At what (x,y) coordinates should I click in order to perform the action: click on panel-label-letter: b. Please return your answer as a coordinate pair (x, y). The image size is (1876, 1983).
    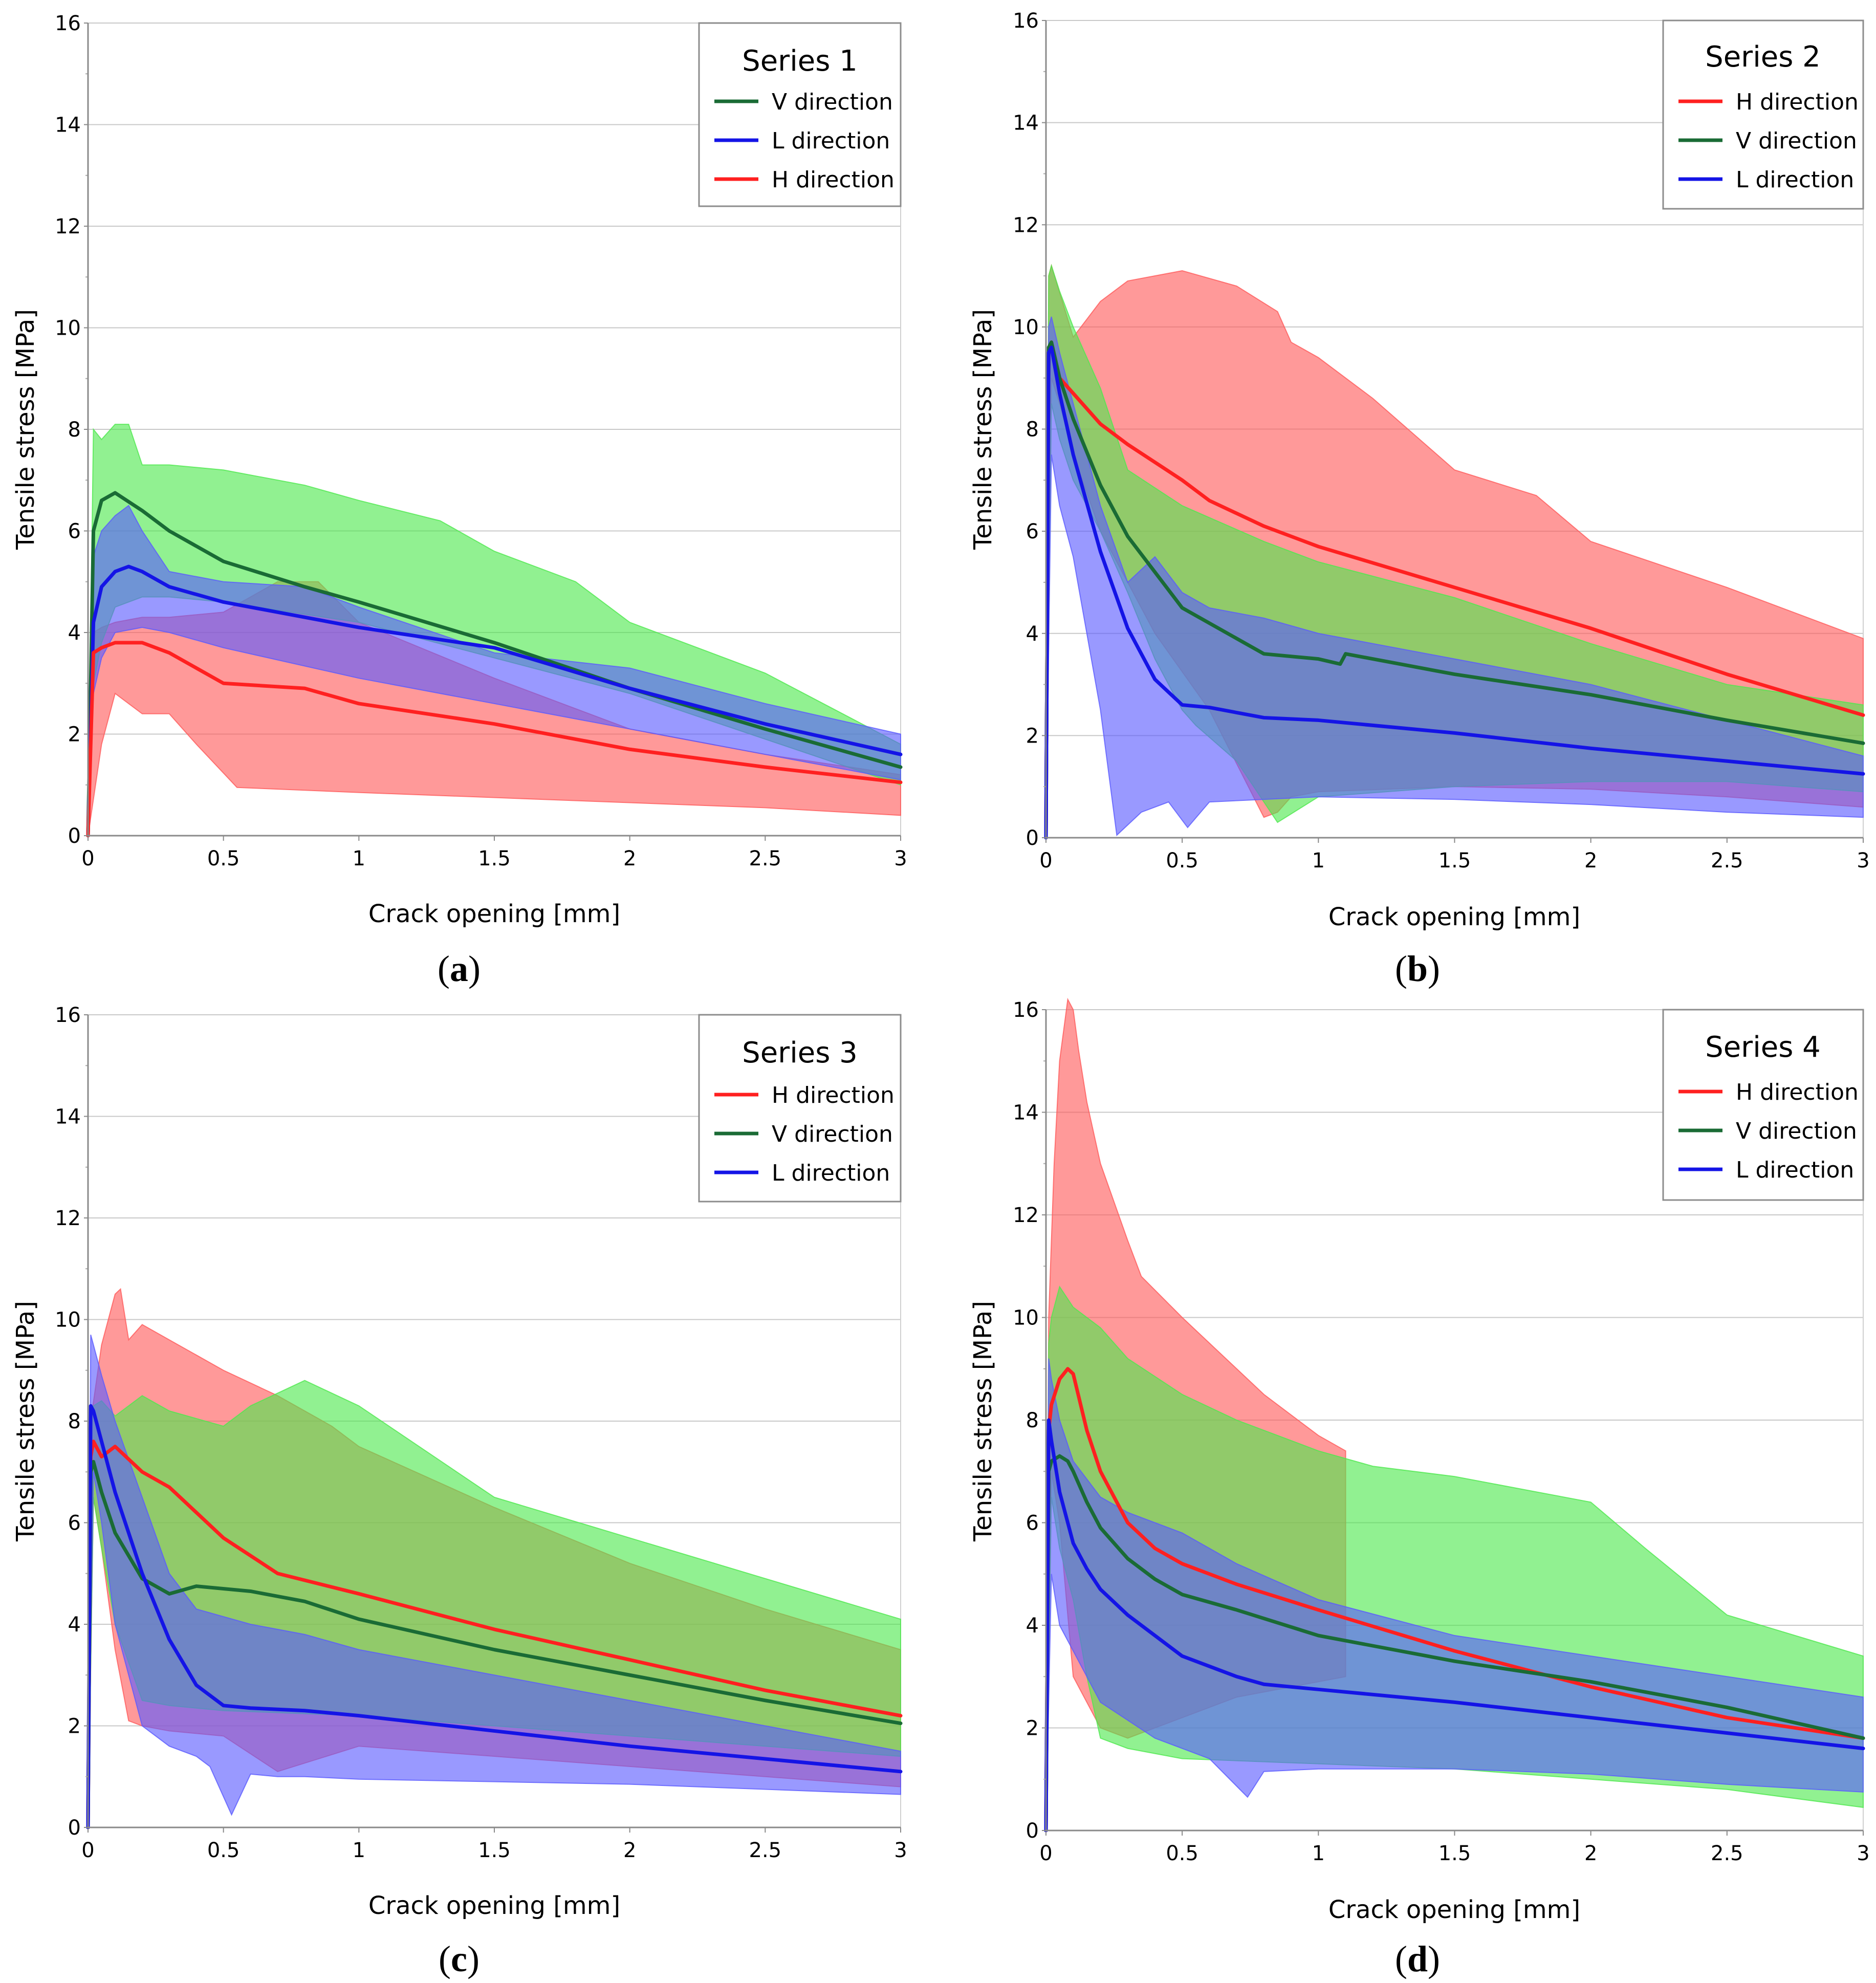
    Looking at the image, I should click on (1417, 968).